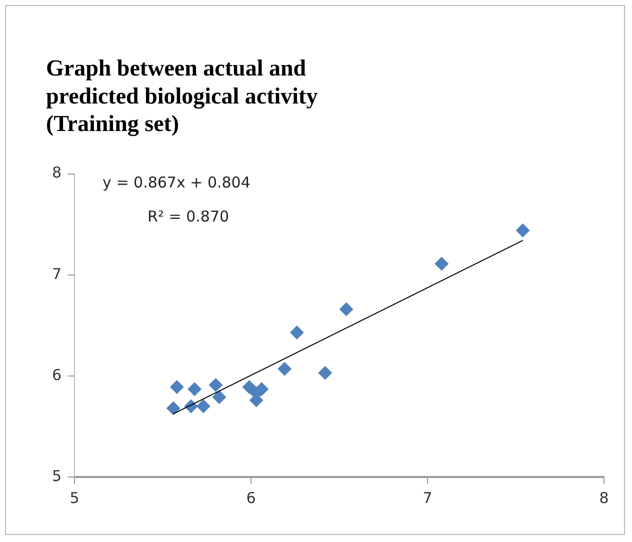  I want to click on y-tick-label: 8, so click(57, 173).